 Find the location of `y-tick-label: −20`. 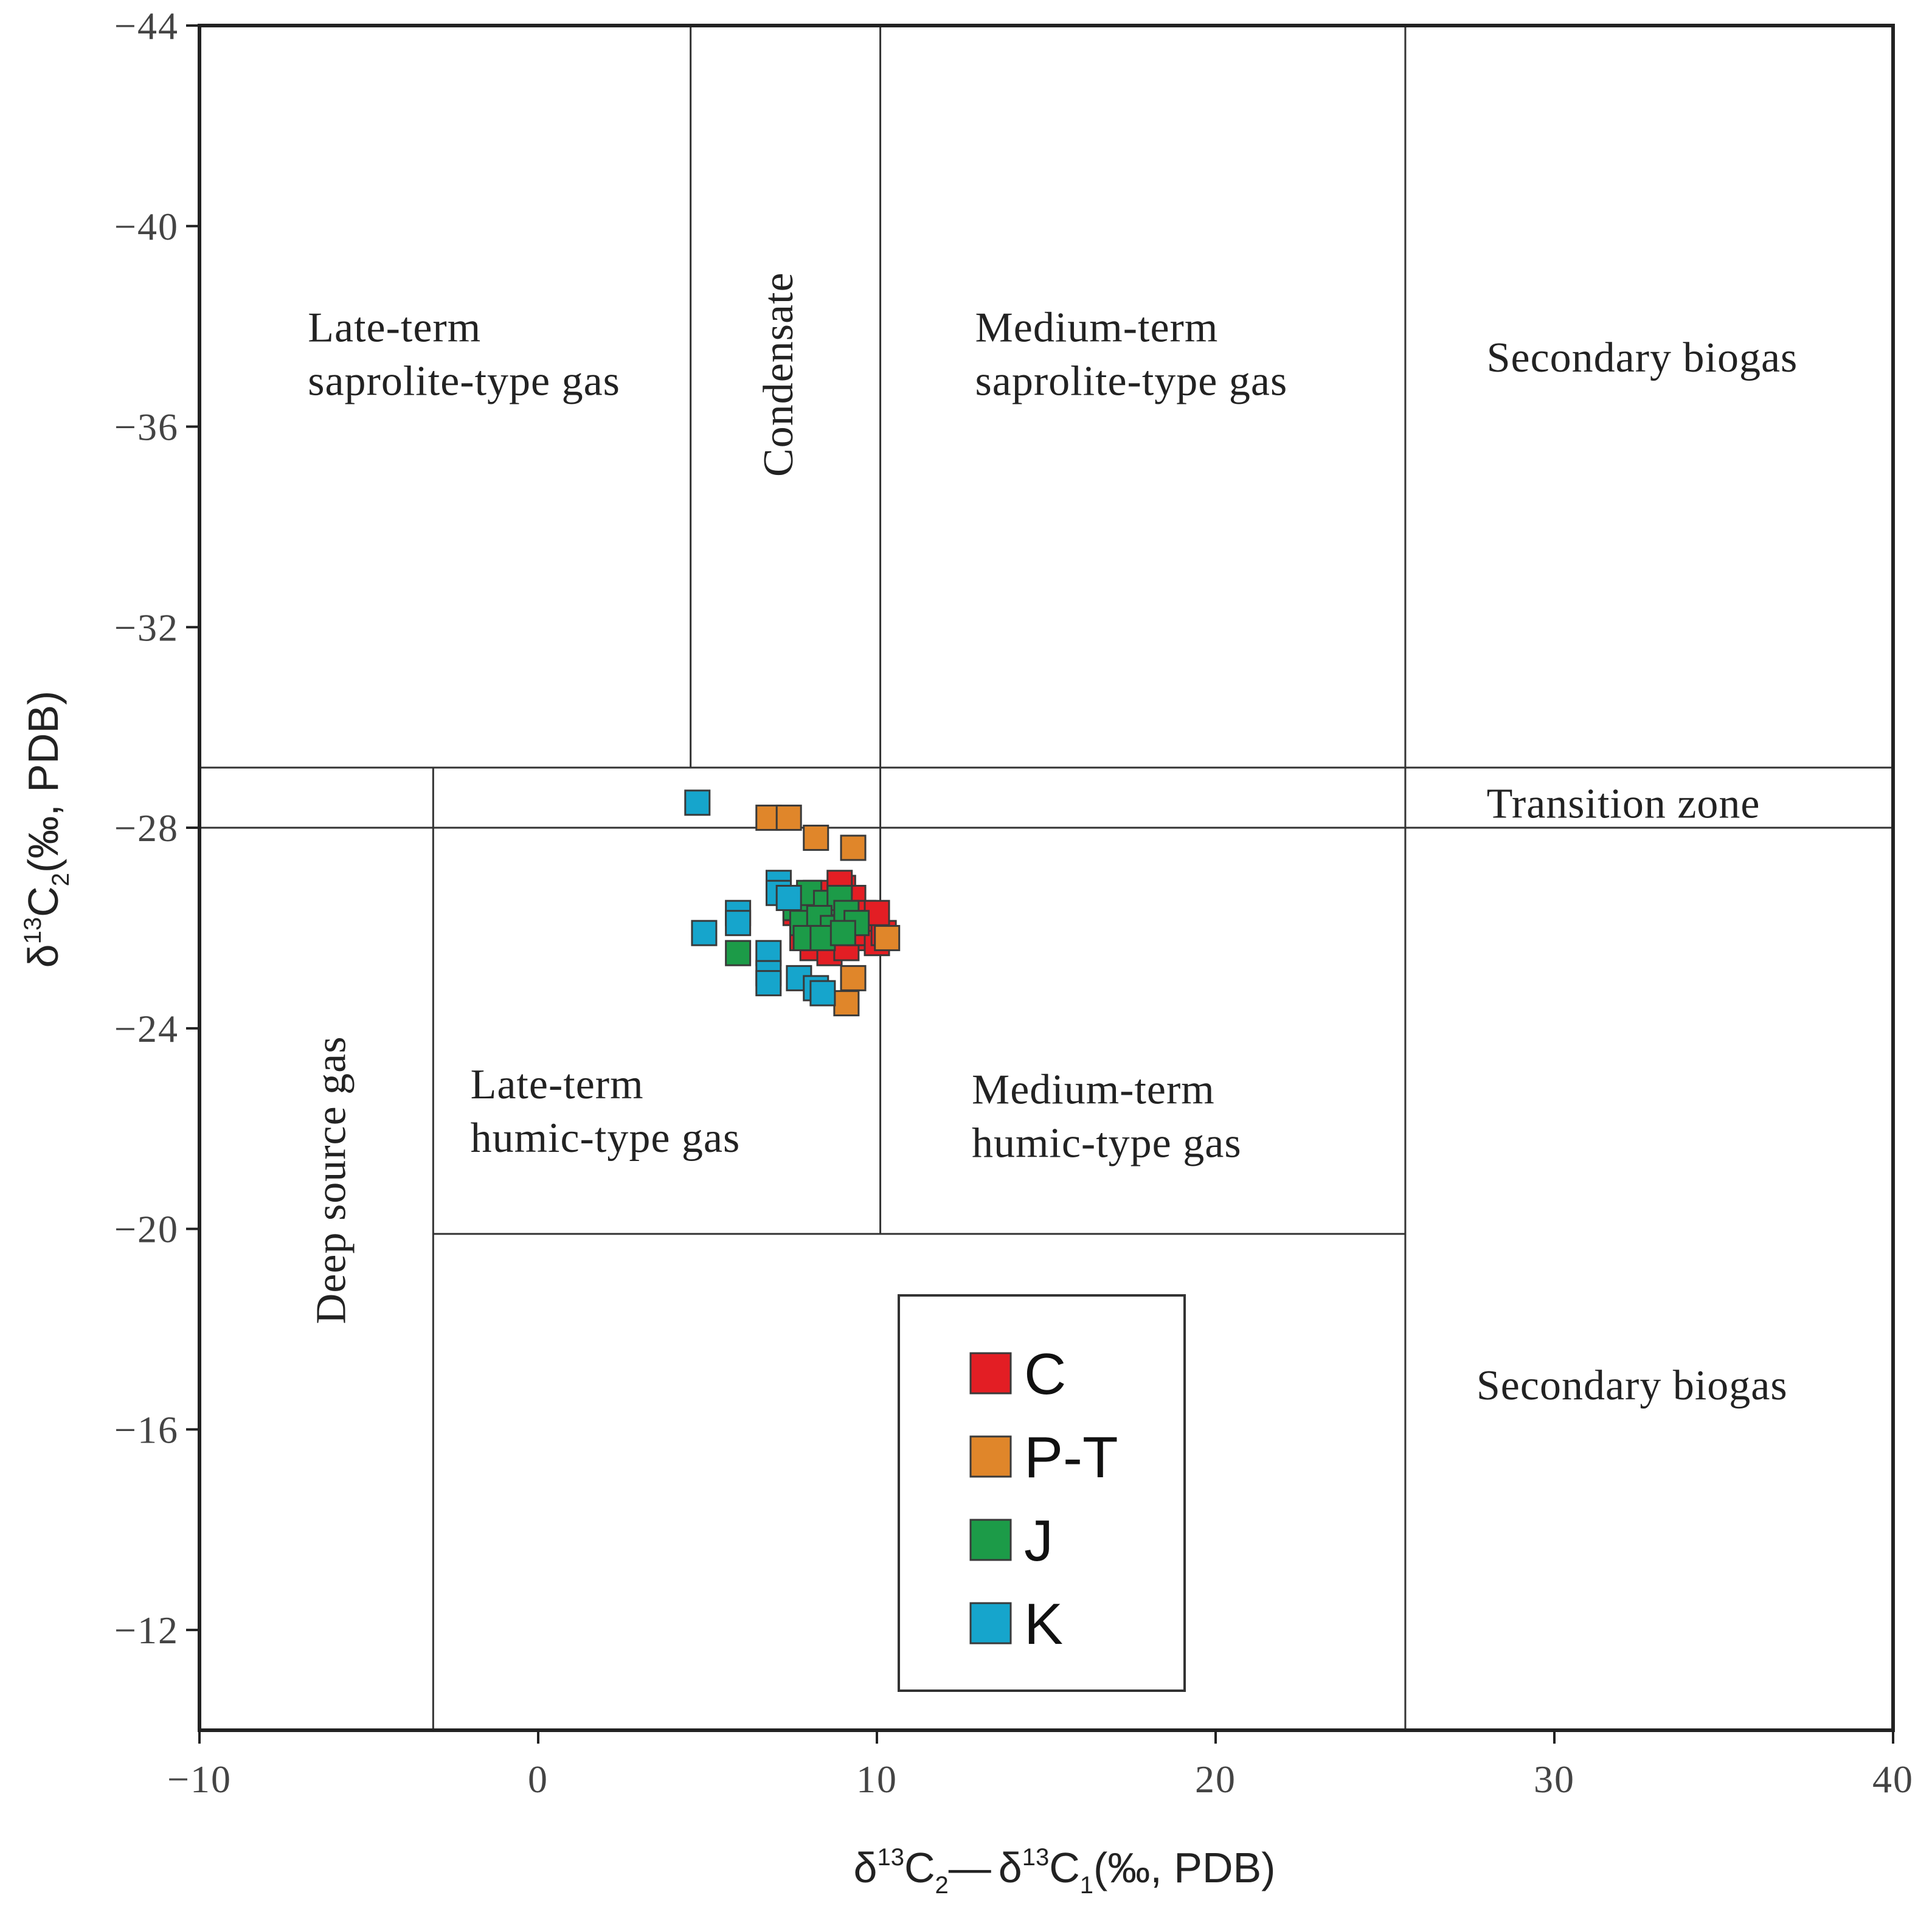

y-tick-label: −20 is located at coordinates (146, 1229).